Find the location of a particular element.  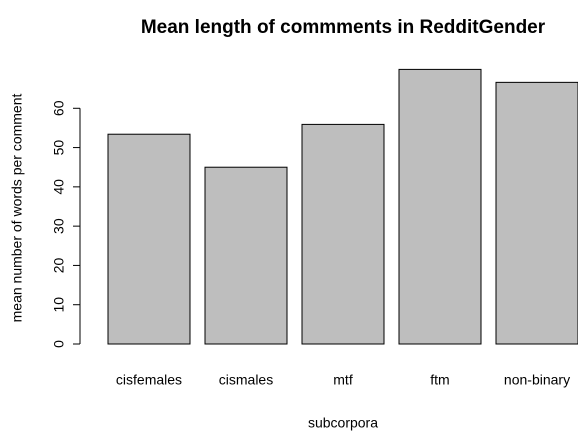

y-tick-label: 30 is located at coordinates (59, 226).